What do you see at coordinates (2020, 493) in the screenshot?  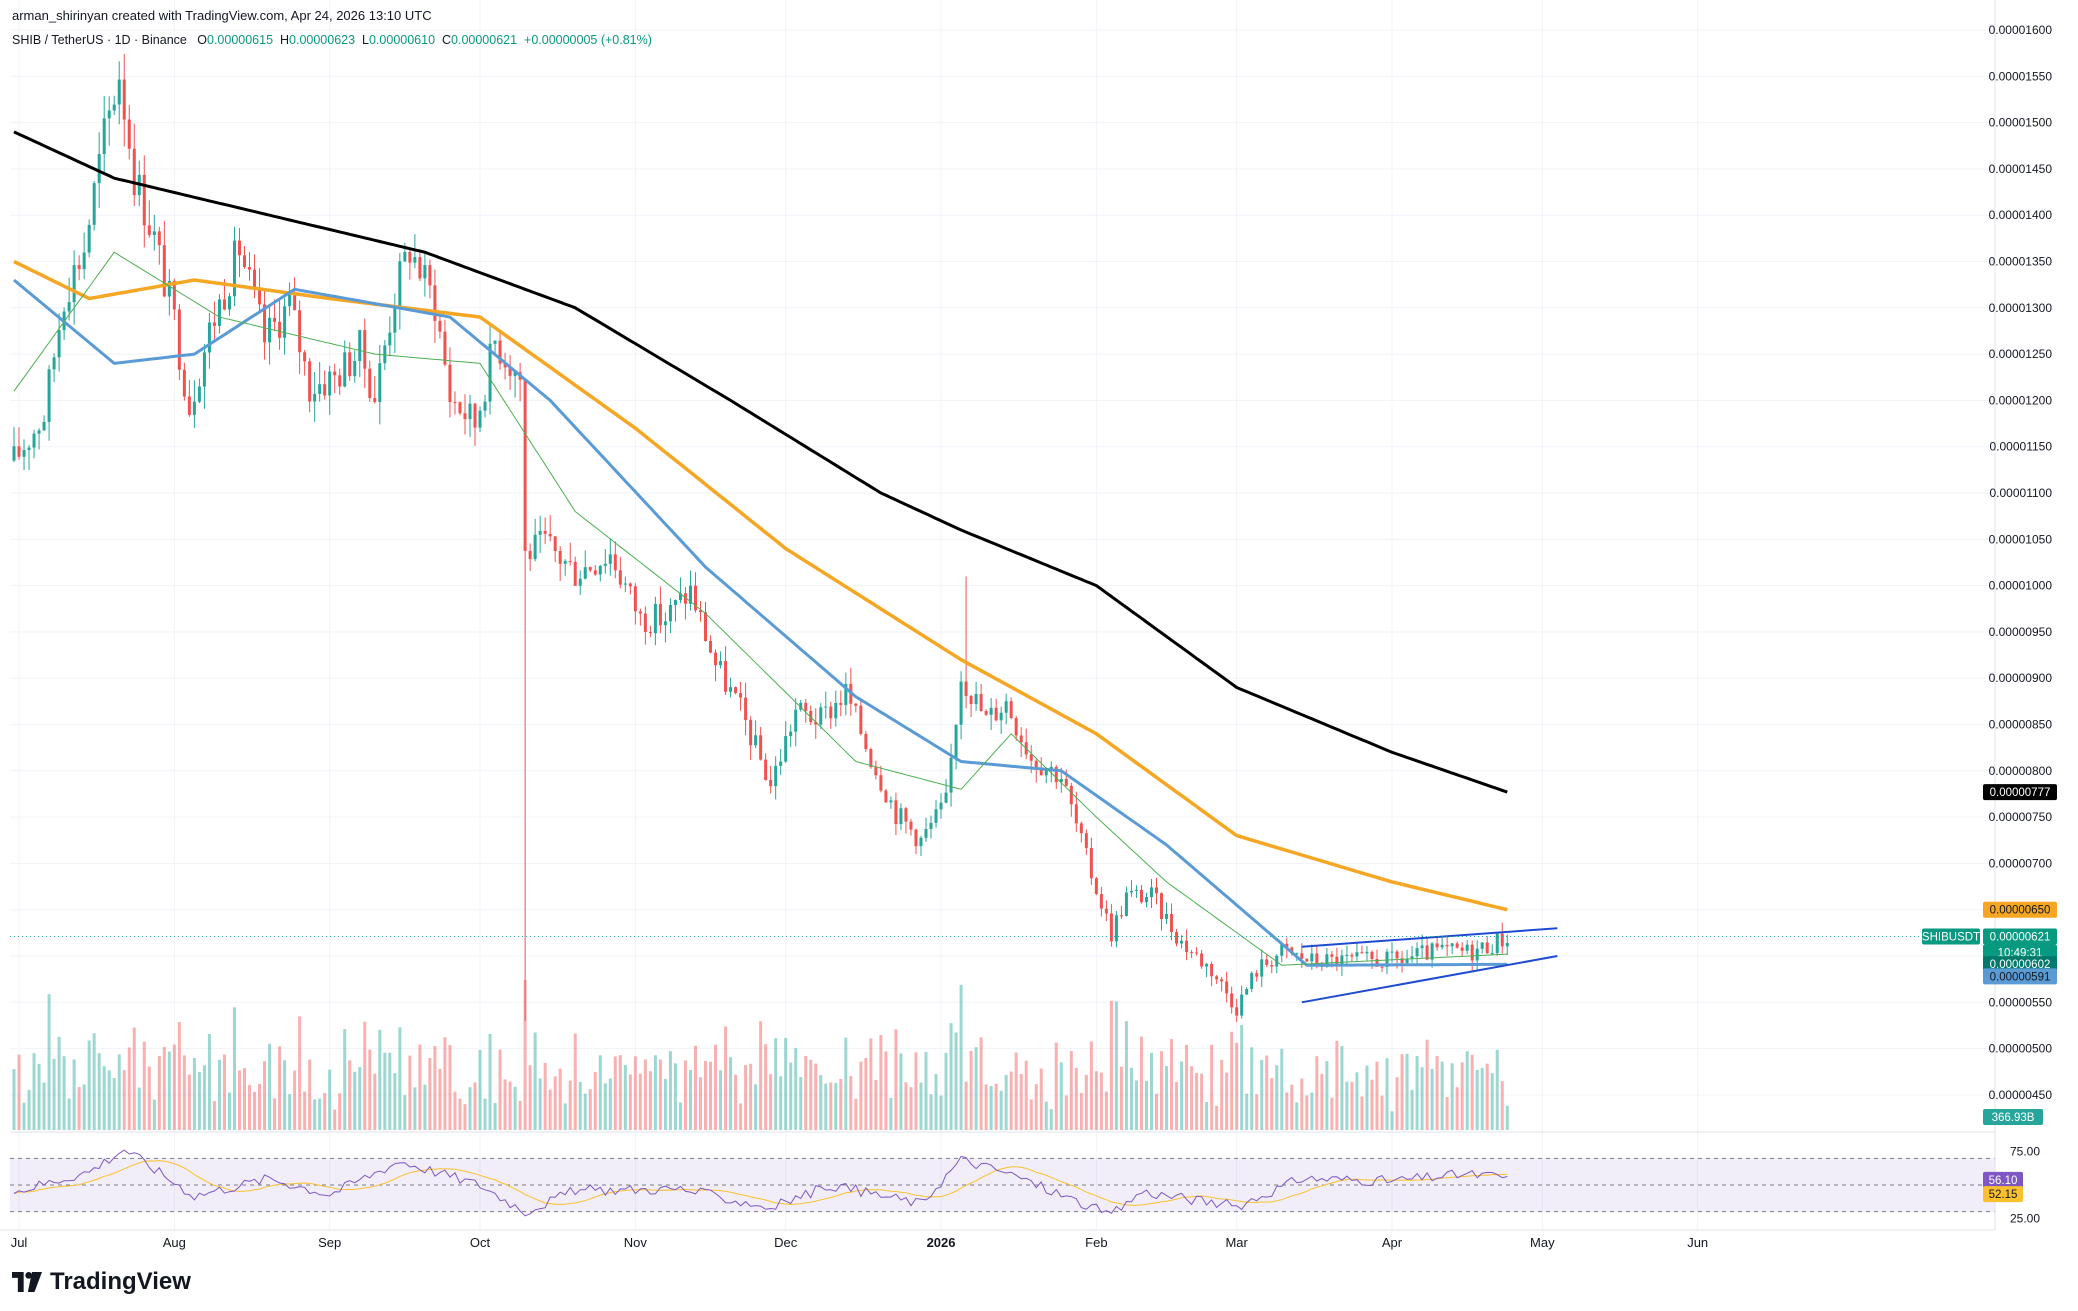 I see `price-tick-label: 0.00001100` at bounding box center [2020, 493].